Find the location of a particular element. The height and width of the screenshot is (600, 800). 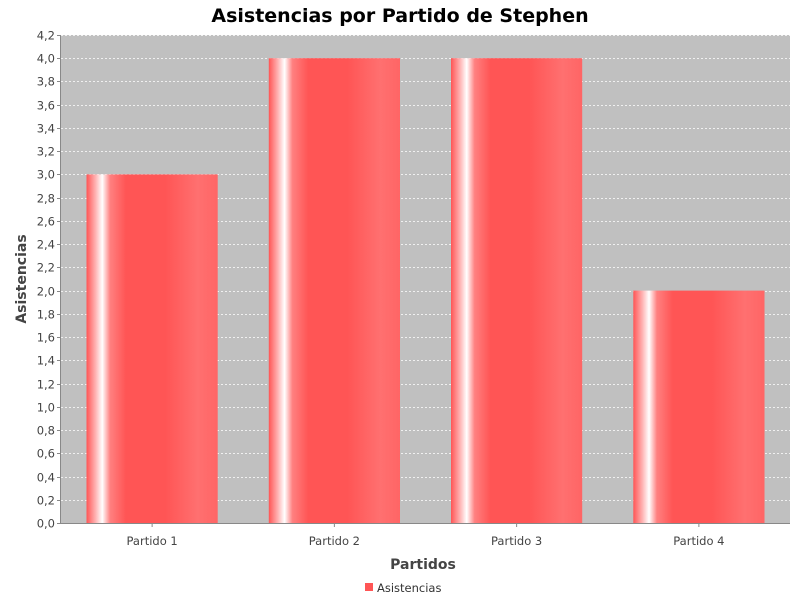

y-tick-label: 3,2 is located at coordinates (46, 152).